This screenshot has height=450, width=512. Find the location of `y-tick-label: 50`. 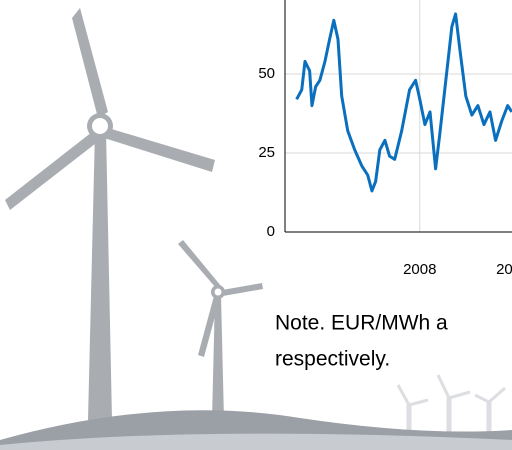

y-tick-label: 50 is located at coordinates (266, 73).